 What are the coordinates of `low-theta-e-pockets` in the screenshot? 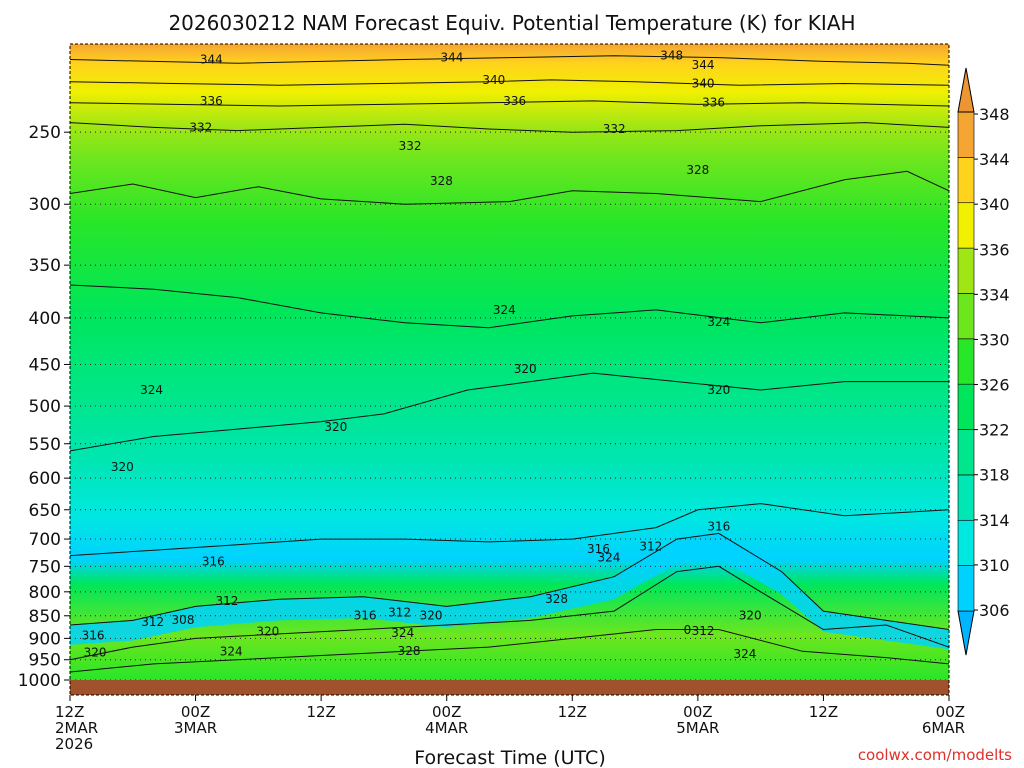 It's located at (509, 591).